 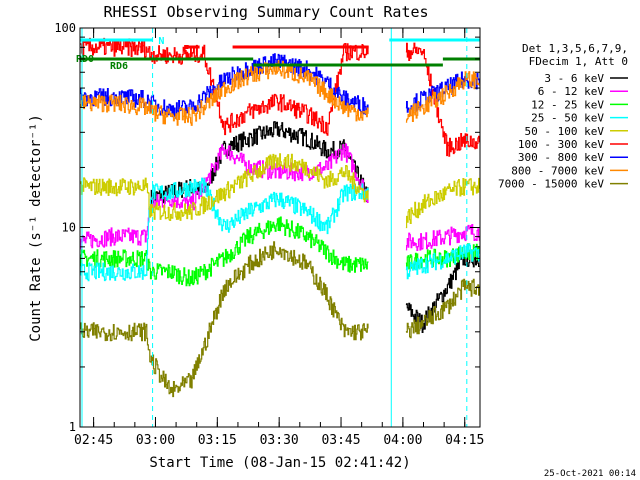 I want to click on legend-header-line: FDecim 1, Att 0, so click(x=578, y=61).